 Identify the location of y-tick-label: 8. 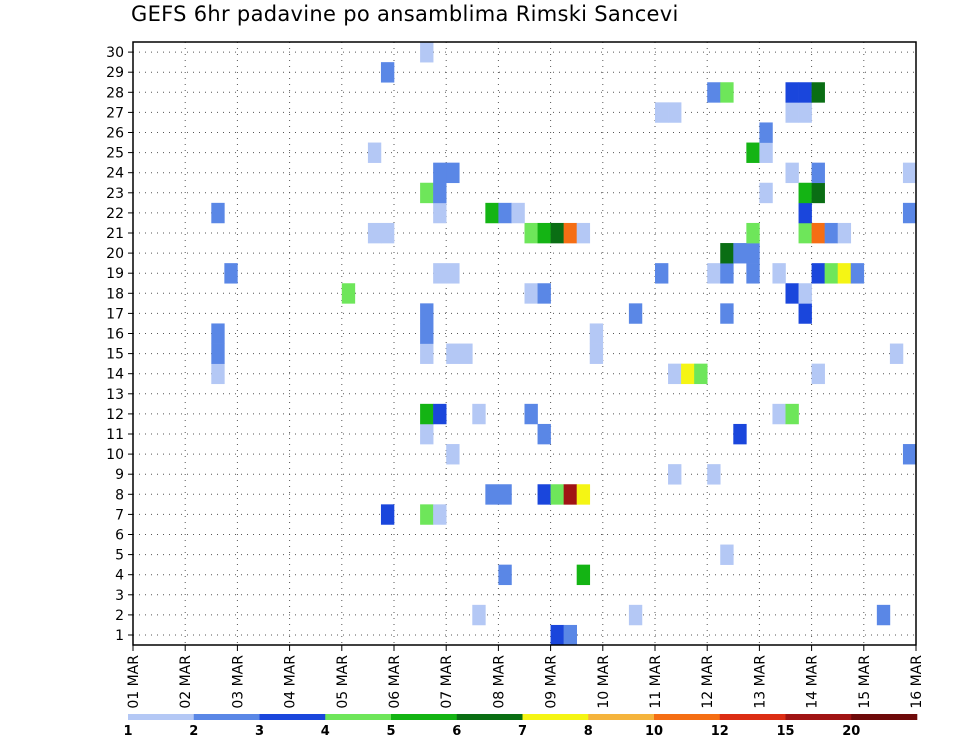
(119, 495).